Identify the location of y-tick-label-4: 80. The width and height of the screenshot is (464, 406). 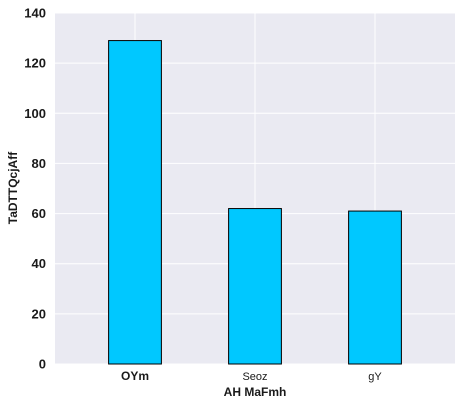
(39, 163).